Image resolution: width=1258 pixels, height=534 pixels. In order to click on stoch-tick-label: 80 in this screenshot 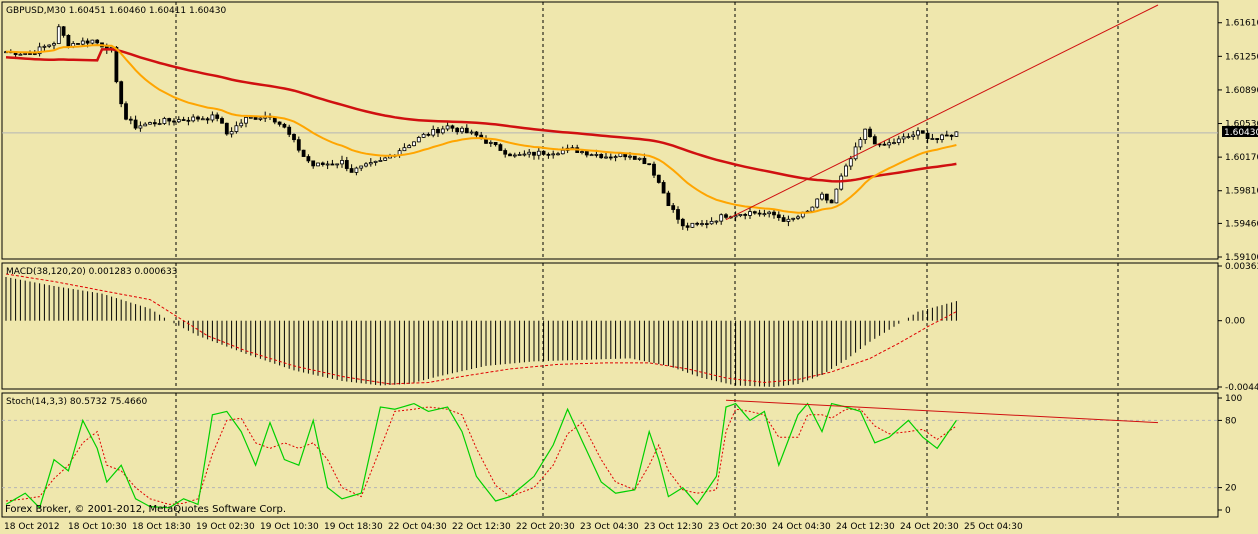, I will do `click(1231, 421)`.